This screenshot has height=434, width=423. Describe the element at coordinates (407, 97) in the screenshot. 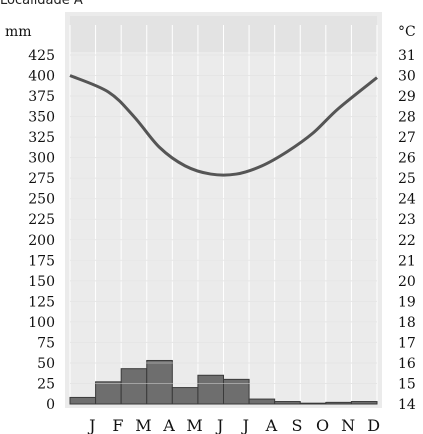

I see `temperature-tick-label: 29` at that location.